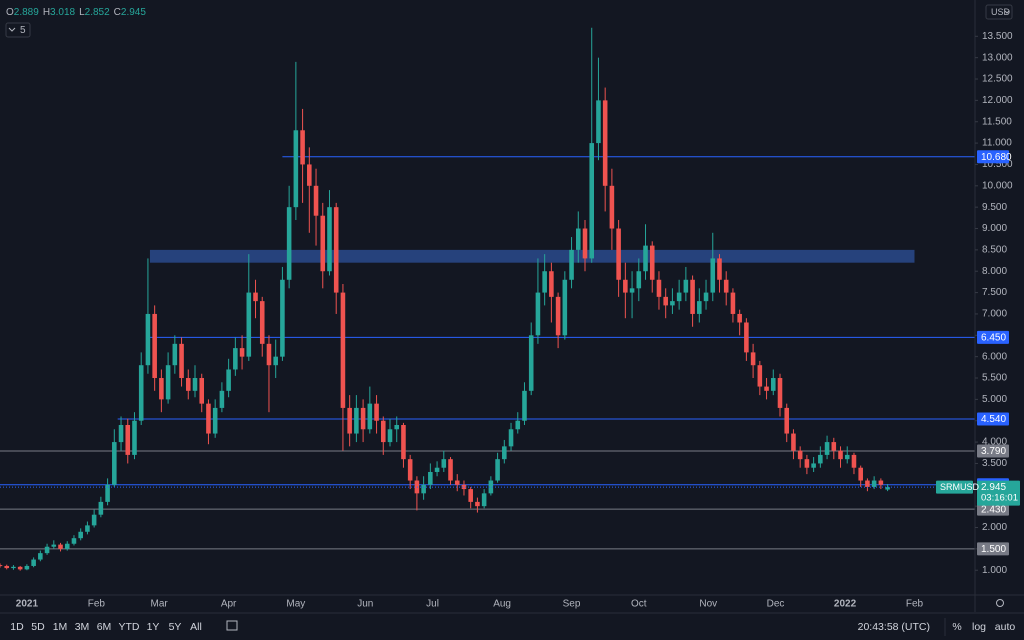 The image size is (1024, 640). Describe the element at coordinates (229, 604) in the screenshot. I see `x-tick-label: Apr` at that location.